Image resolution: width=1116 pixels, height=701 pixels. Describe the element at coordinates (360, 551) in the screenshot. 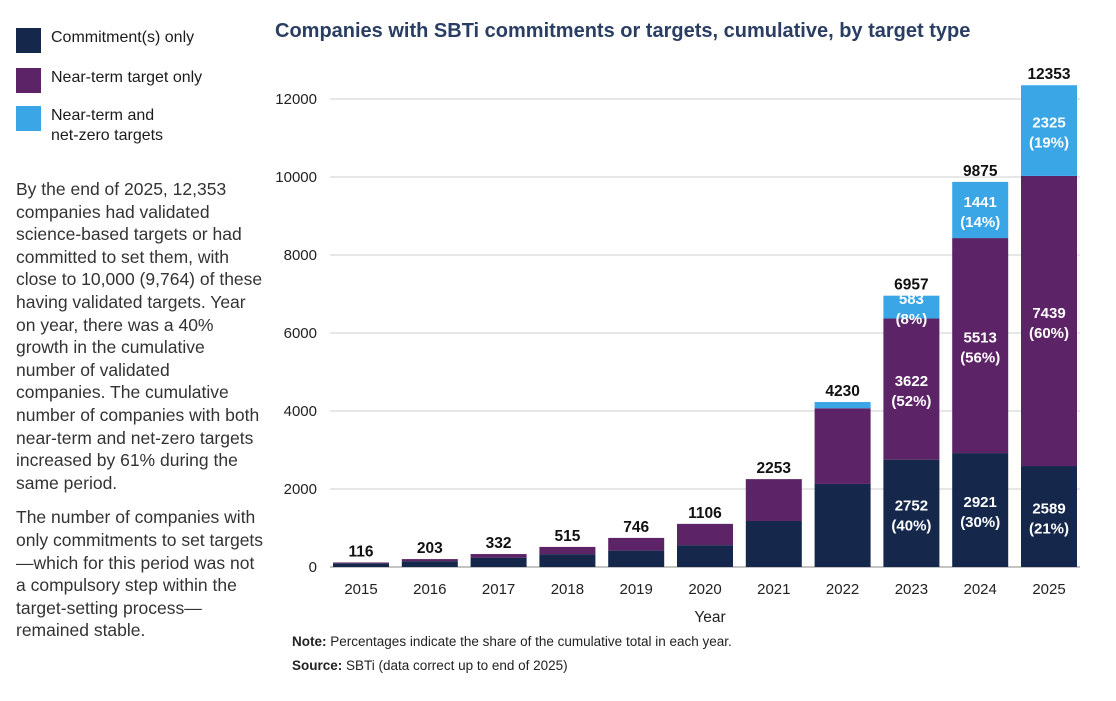

I see `total-label: 116` at that location.